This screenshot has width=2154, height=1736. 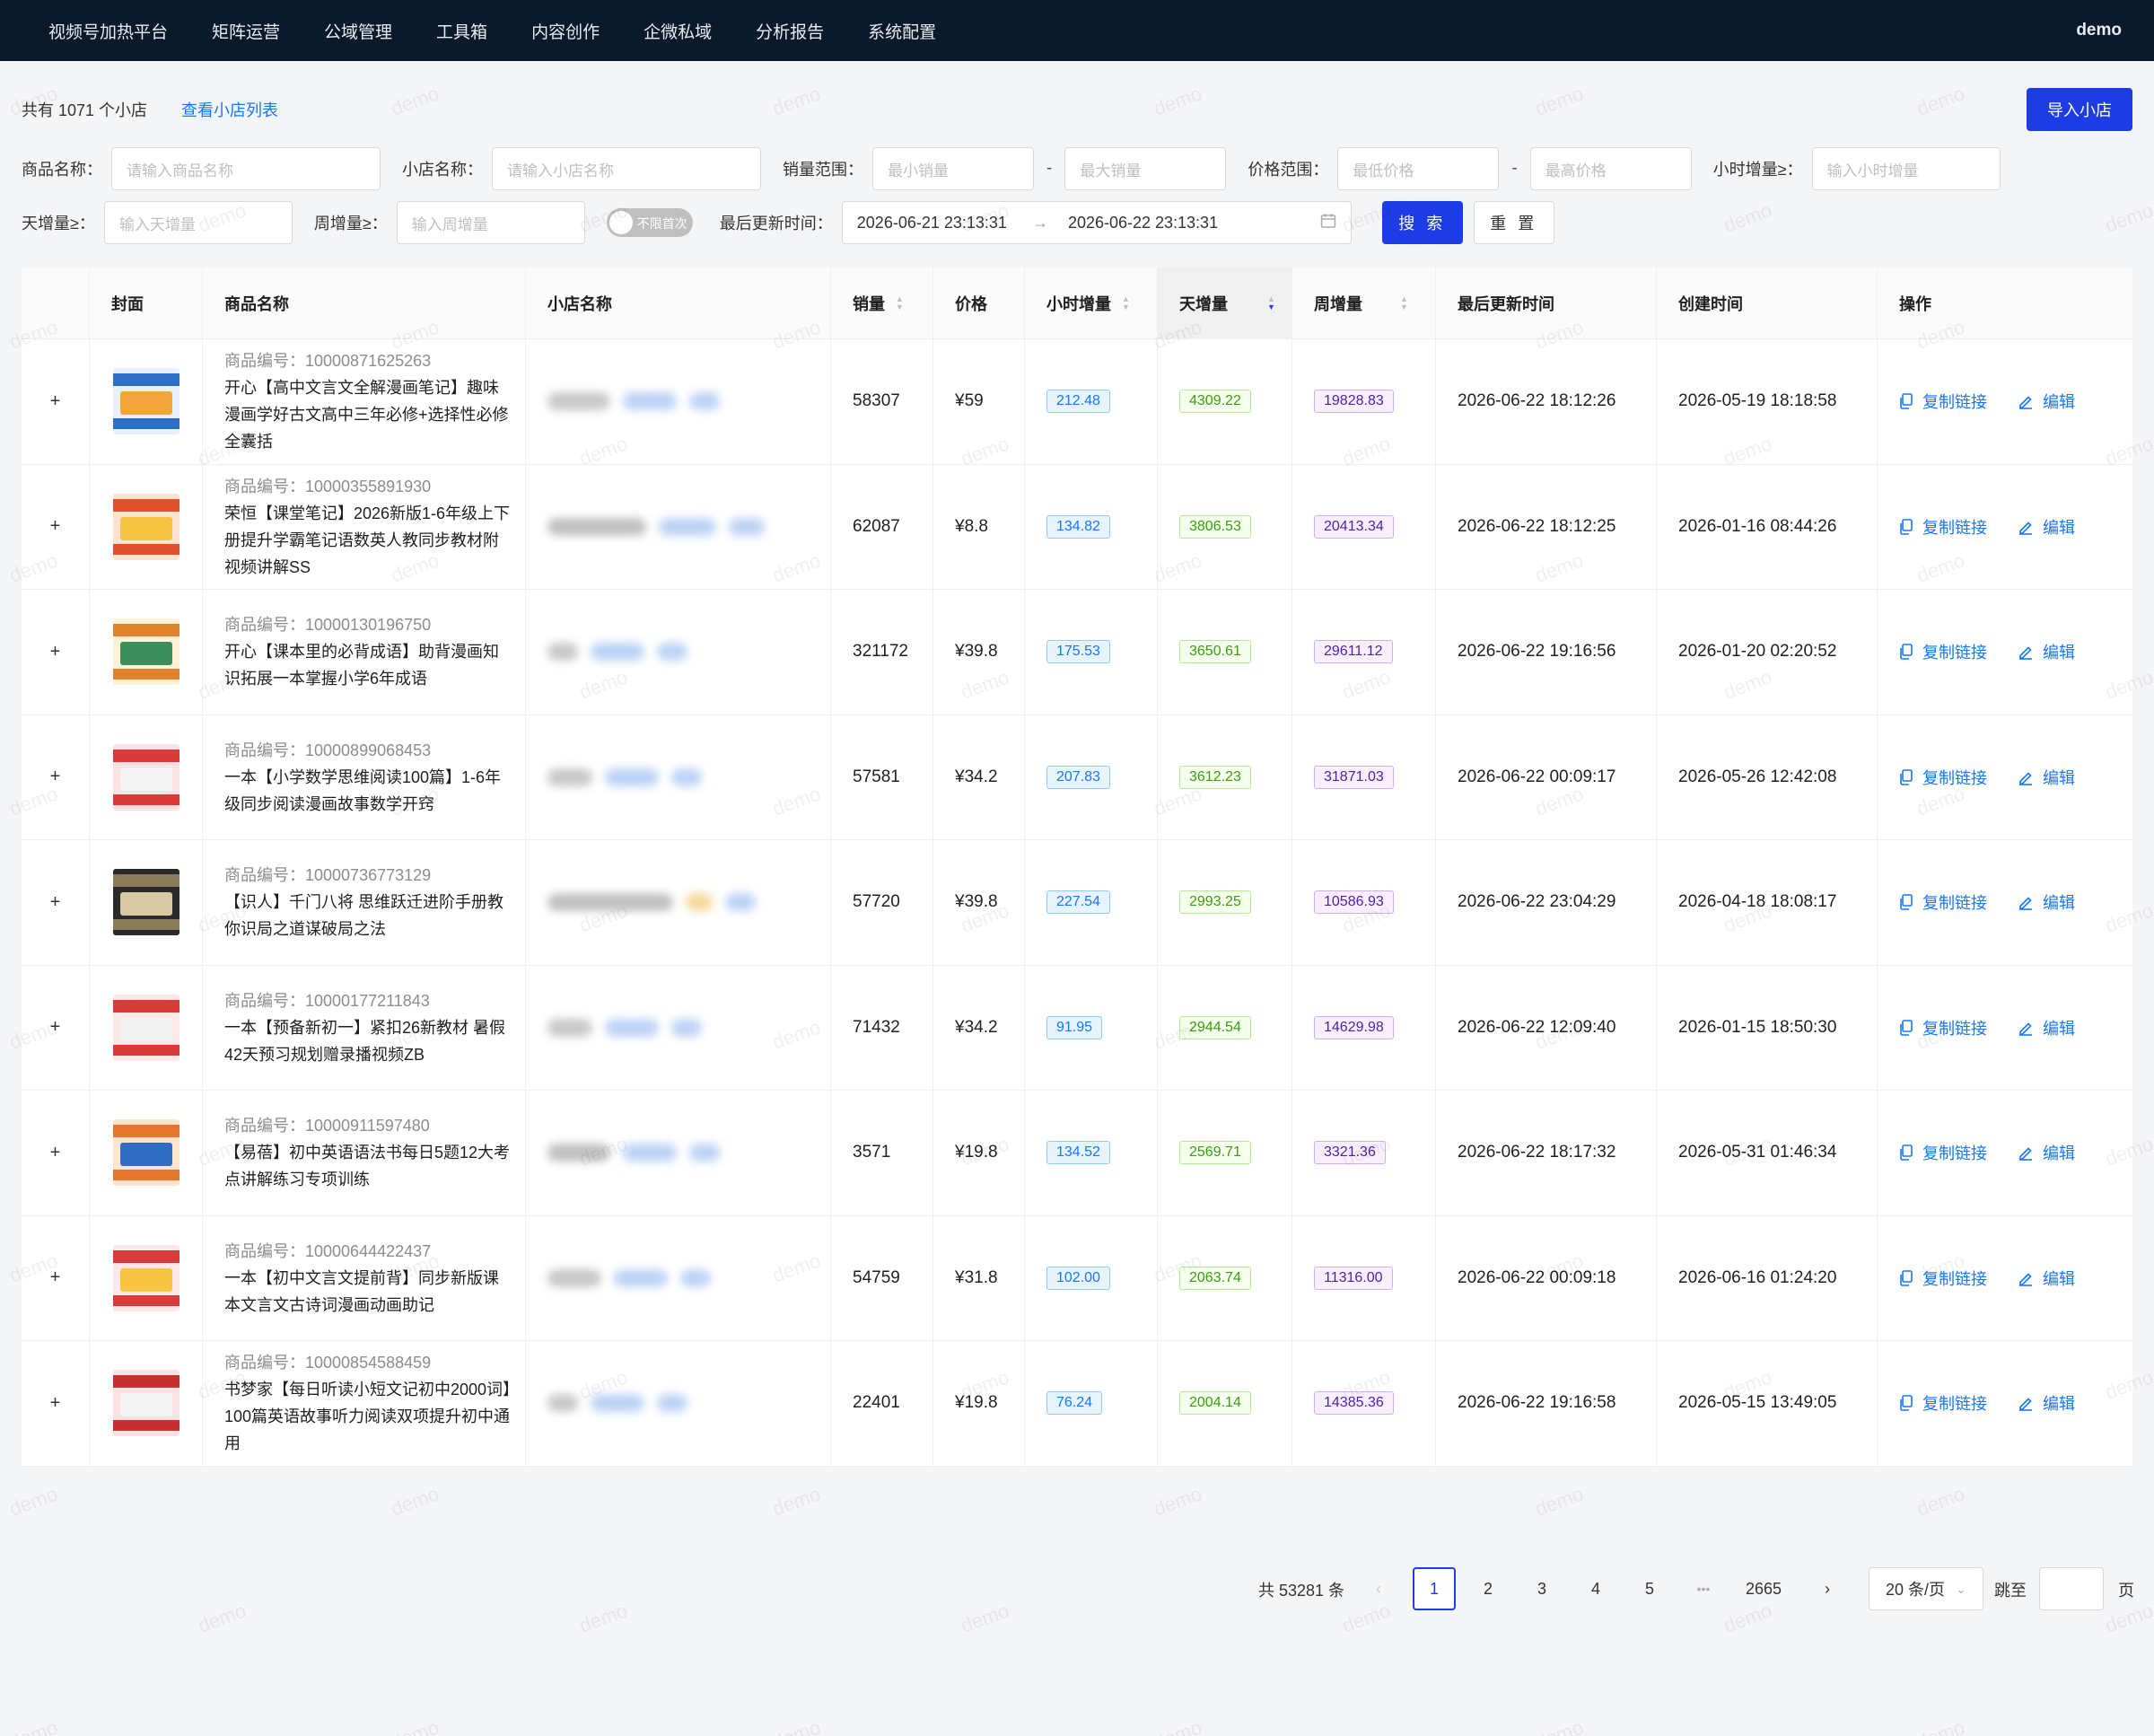 What do you see at coordinates (108, 32) in the screenshot?
I see `nav-item-video-boost: 视频号加热平台` at bounding box center [108, 32].